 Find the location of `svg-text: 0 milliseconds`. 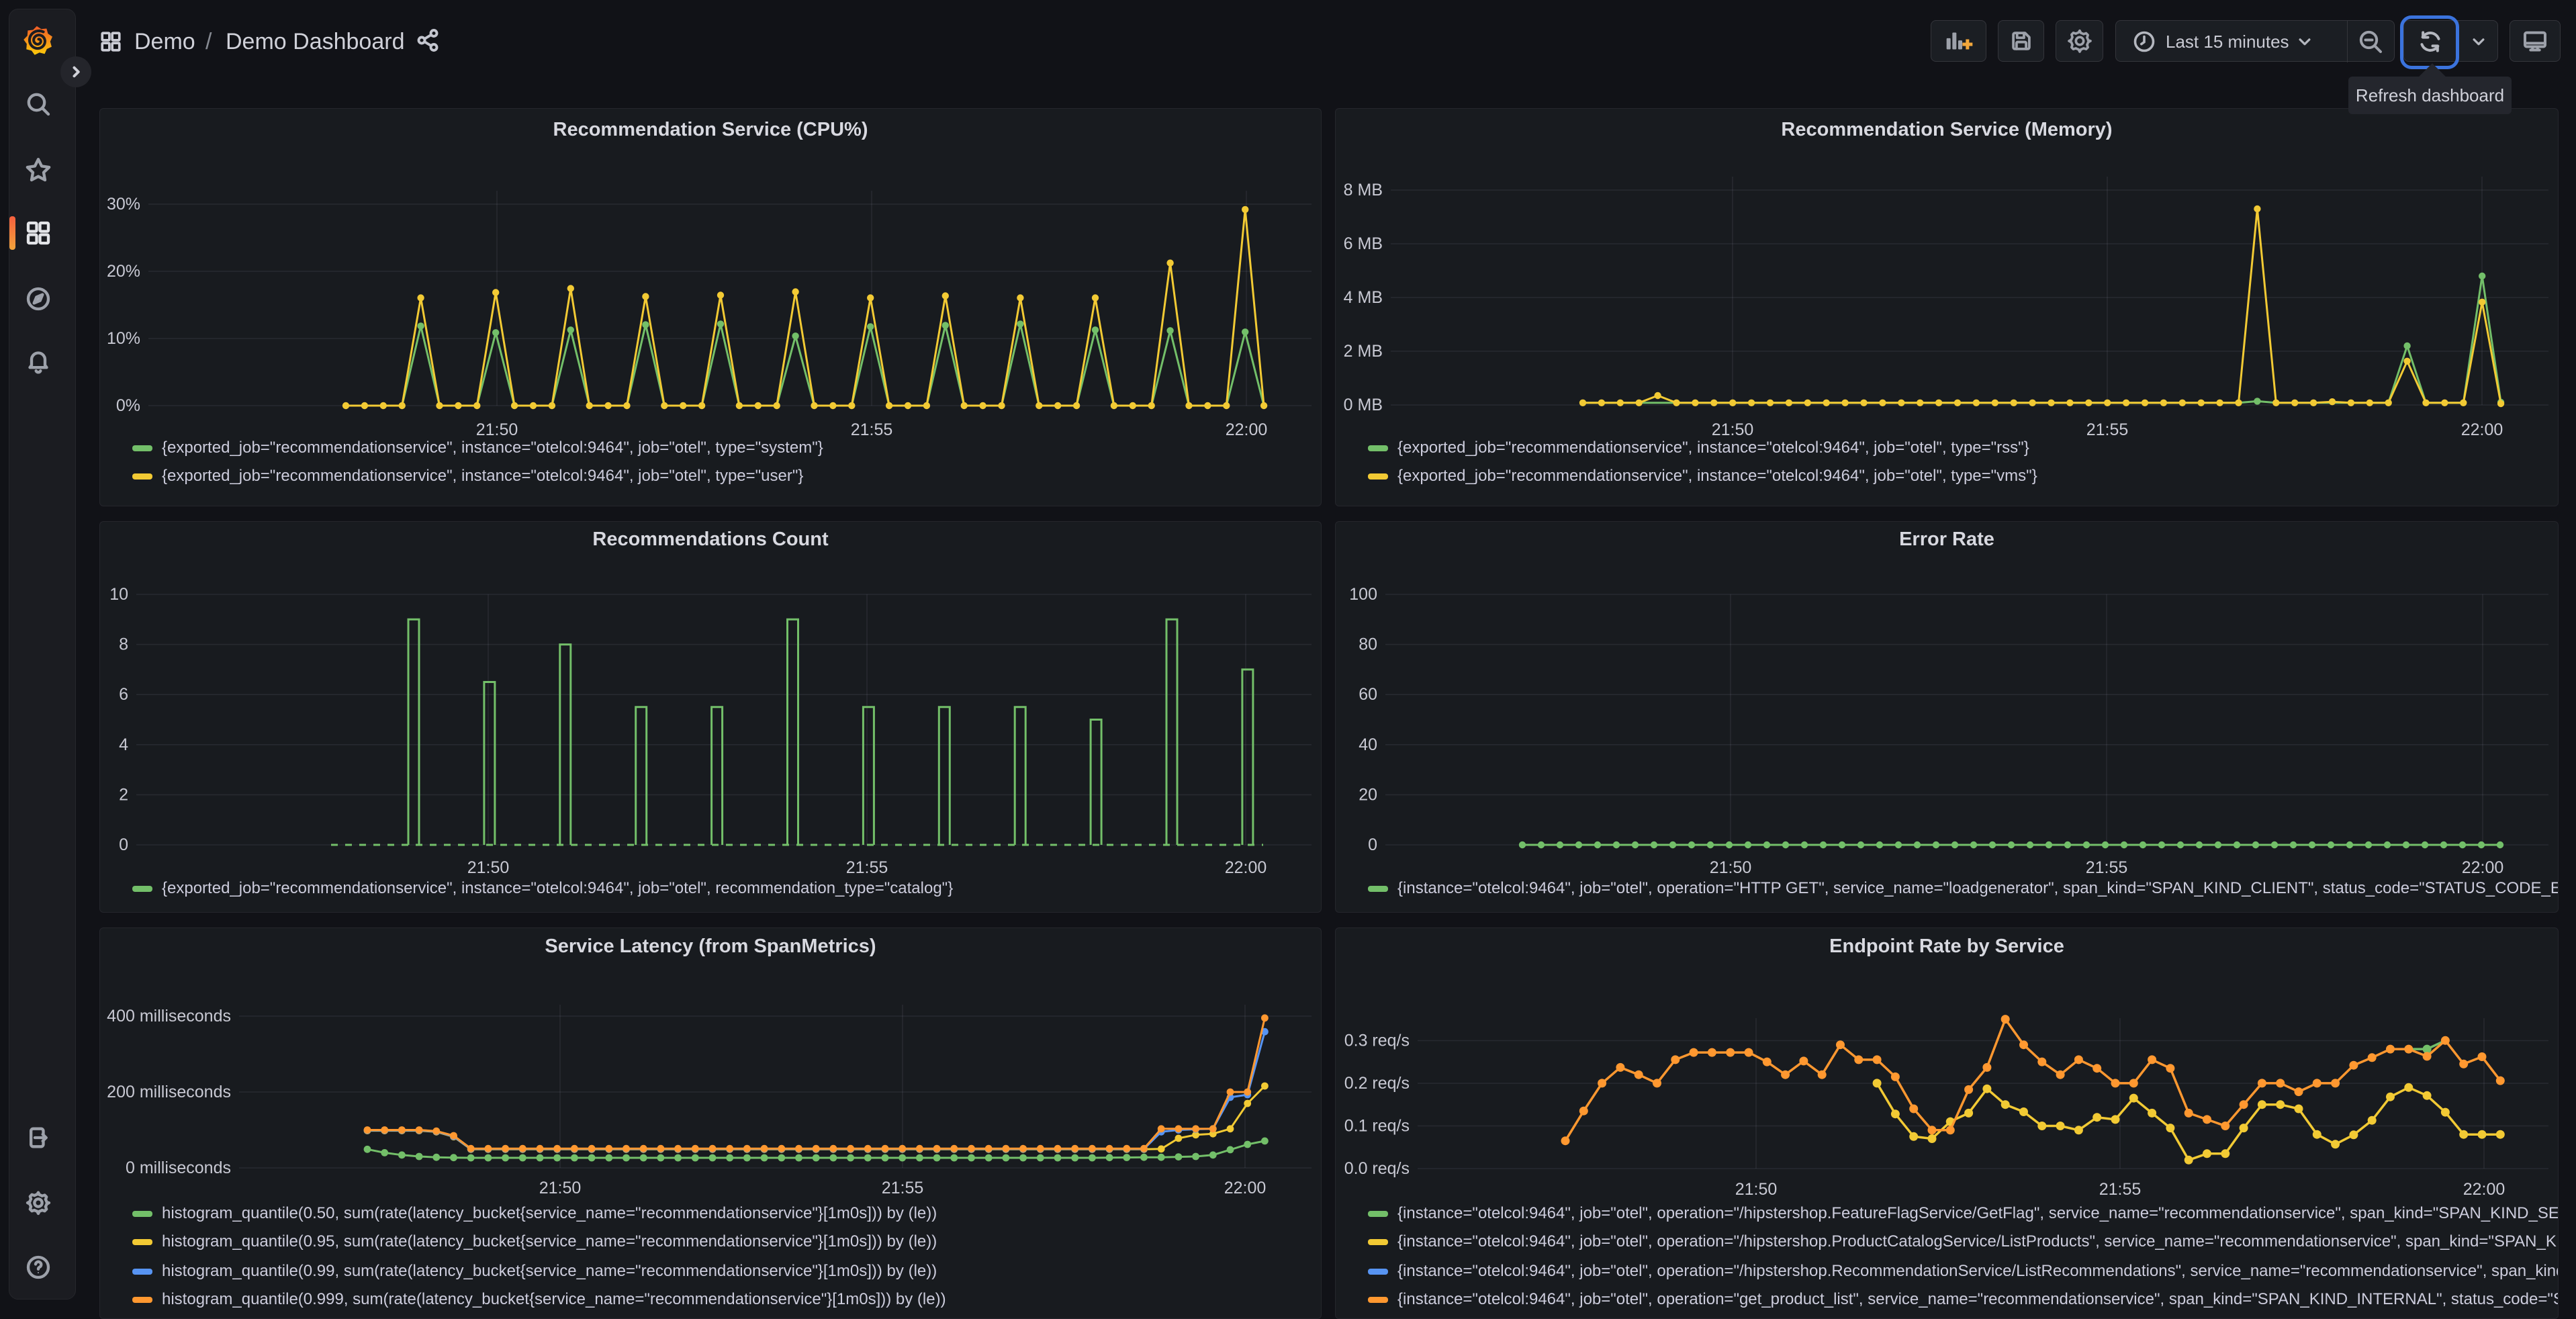

svg-text: 0 milliseconds is located at coordinates (178, 1167).